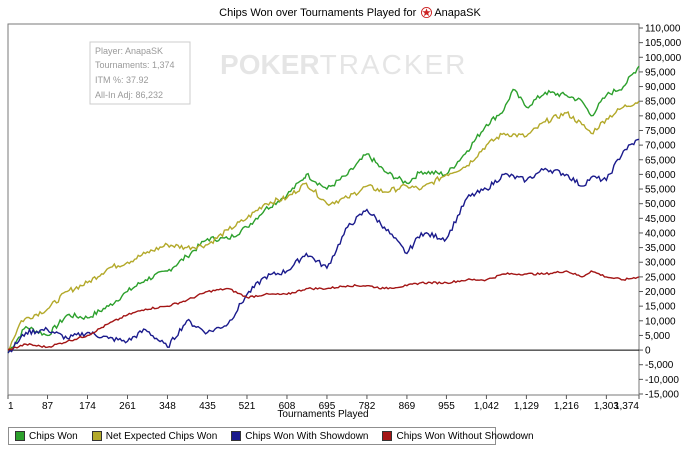 The height and width of the screenshot is (450, 700). What do you see at coordinates (427, 12) in the screenshot?
I see `pokerstars-star-icon` at bounding box center [427, 12].